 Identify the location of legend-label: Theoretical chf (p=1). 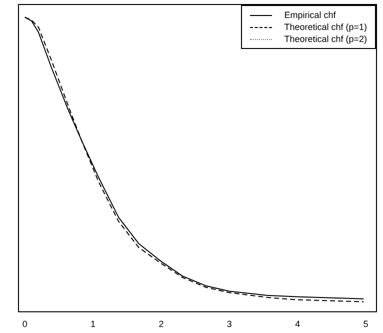
(325, 27).